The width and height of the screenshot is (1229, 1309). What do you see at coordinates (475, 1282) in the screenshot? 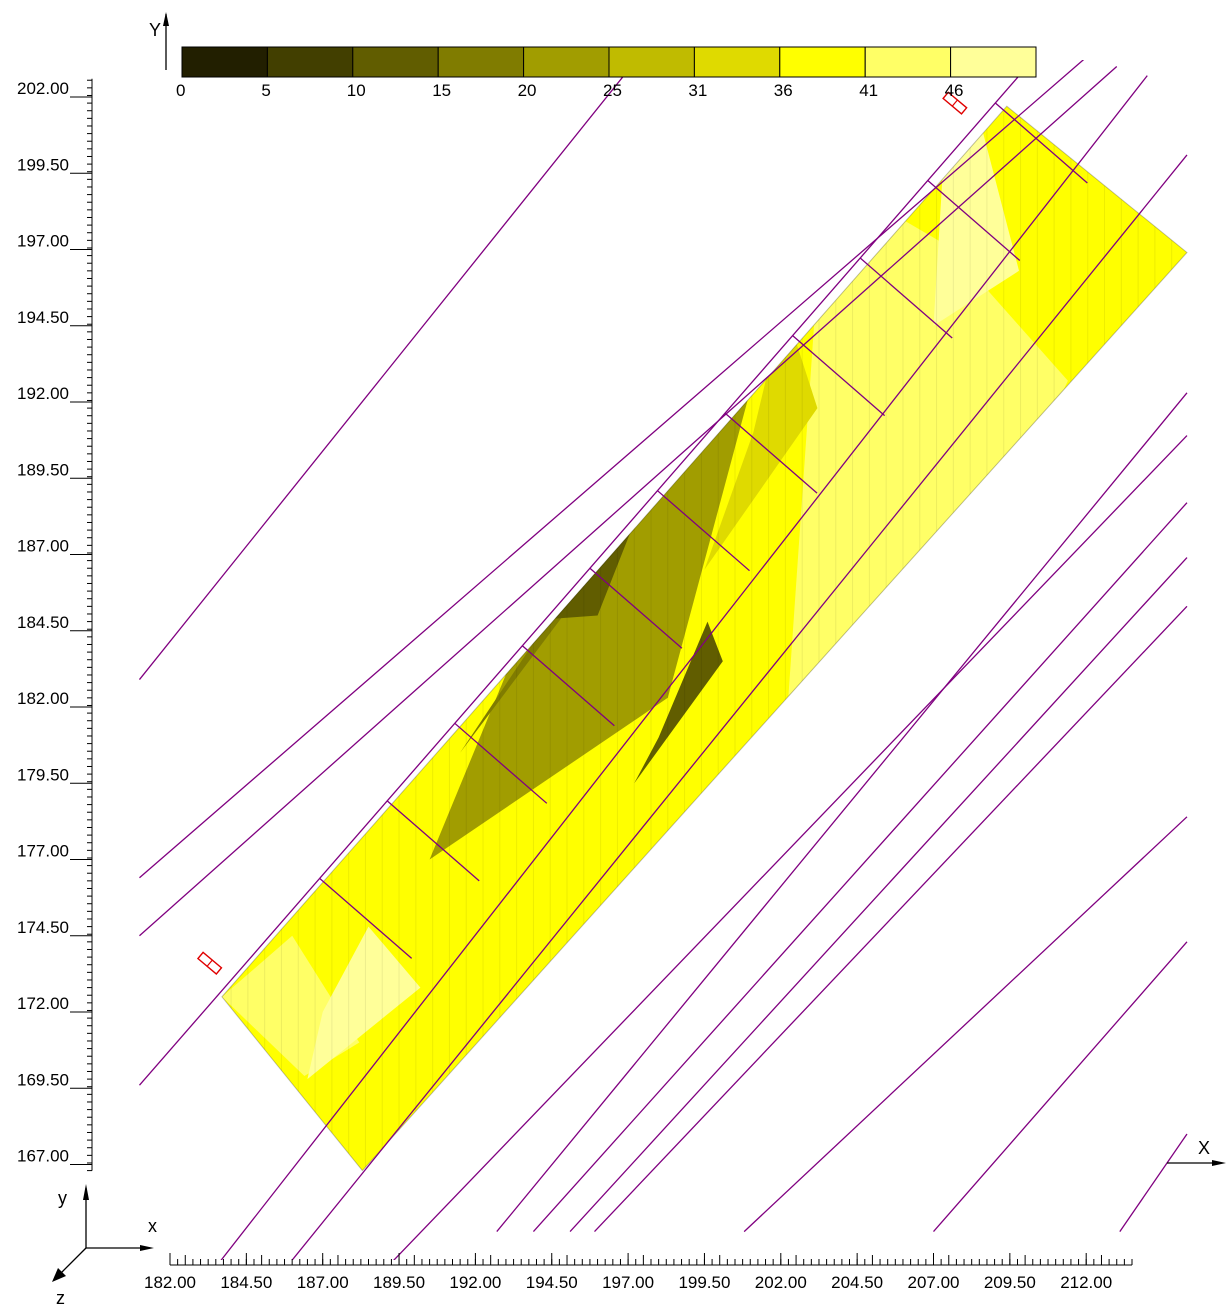
I see `x-tick-label: 192.00` at bounding box center [475, 1282].